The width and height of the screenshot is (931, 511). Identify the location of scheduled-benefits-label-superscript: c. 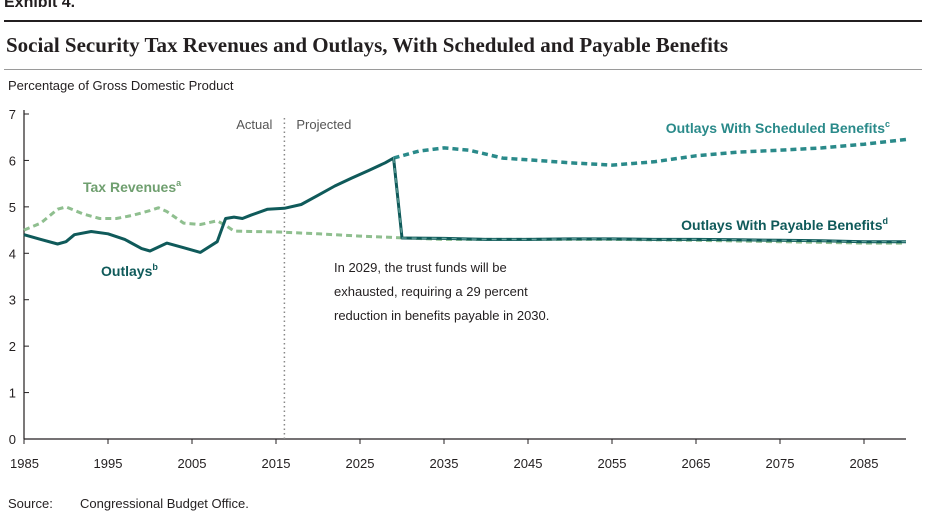
(887, 124).